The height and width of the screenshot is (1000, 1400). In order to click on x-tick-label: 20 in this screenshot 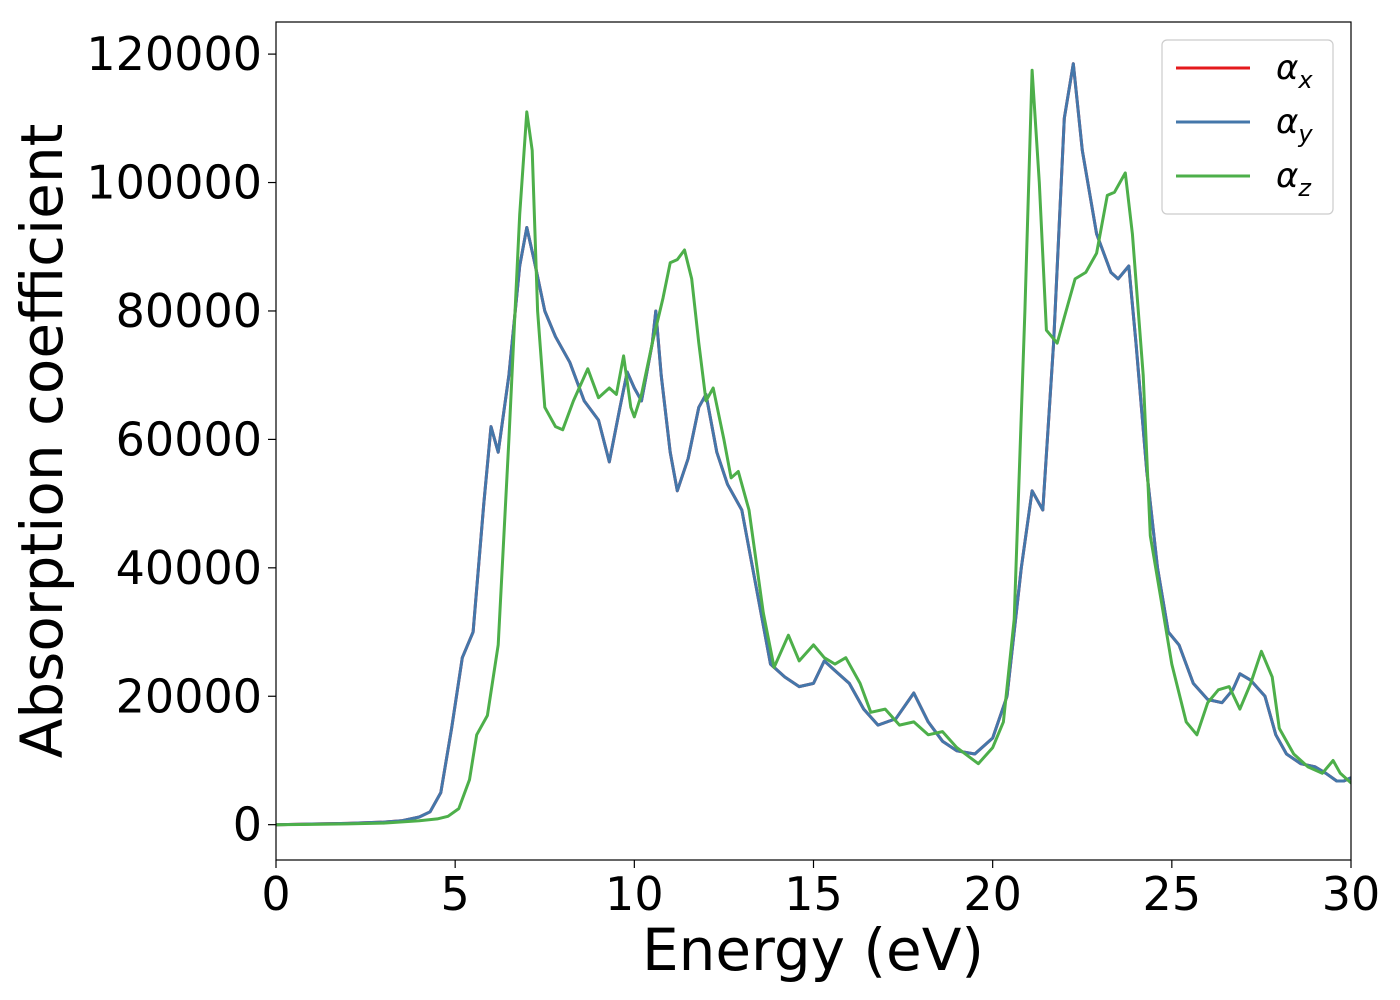, I will do `click(992, 894)`.